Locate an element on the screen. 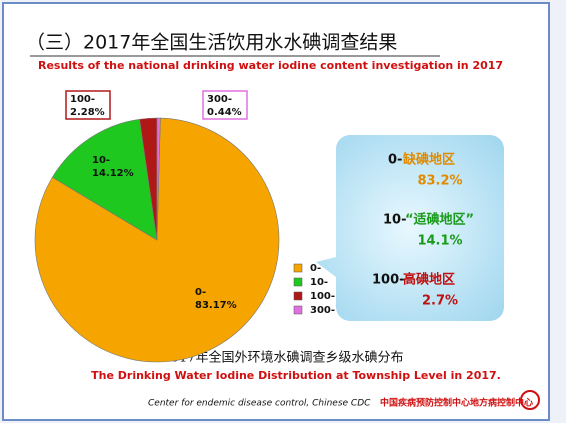 The height and width of the screenshot is (423, 566). annotation-label: “适碘地区” is located at coordinates (439, 220).